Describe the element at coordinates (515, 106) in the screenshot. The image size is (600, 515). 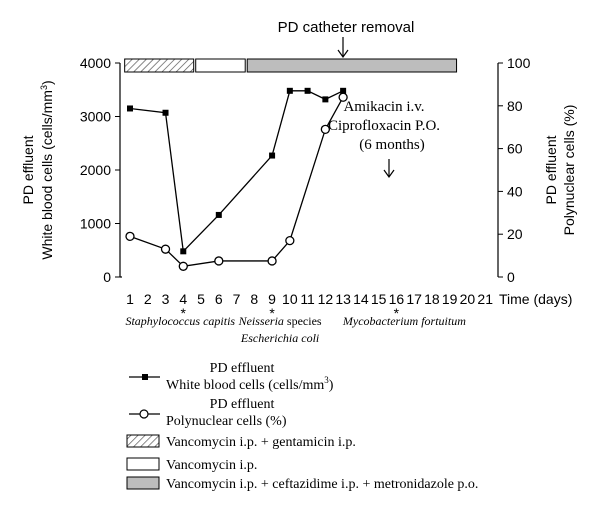
I see `right-y-tick-label: 80` at that location.